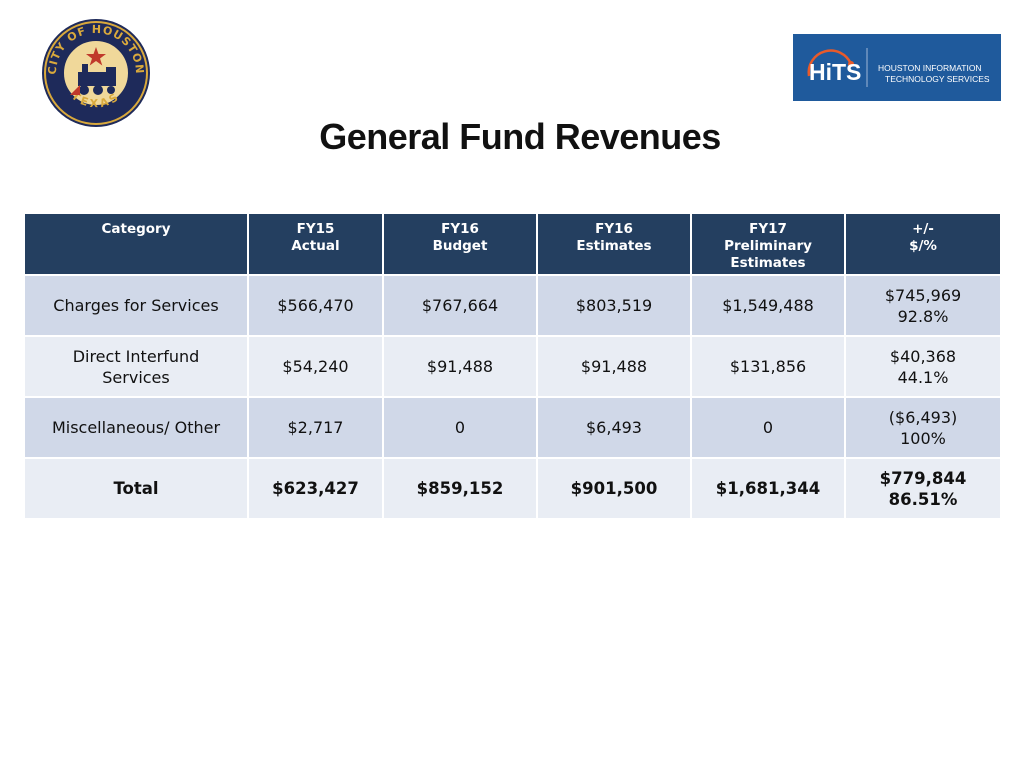 The width and height of the screenshot is (1024, 768). I want to click on cell-category: Total, so click(136, 488).